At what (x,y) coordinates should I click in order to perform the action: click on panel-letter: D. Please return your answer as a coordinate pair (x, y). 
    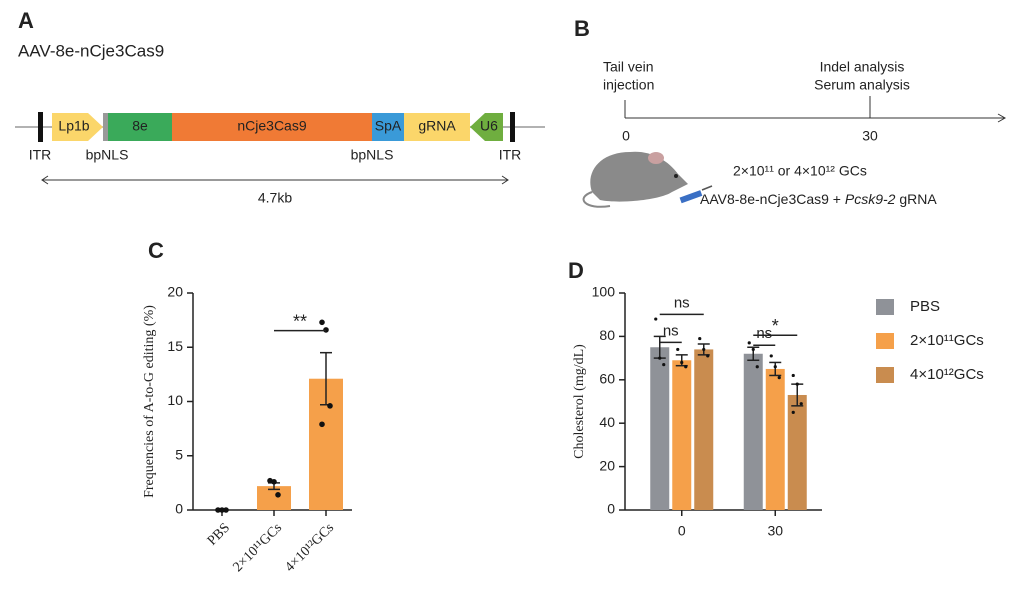
    Looking at the image, I should click on (576, 270).